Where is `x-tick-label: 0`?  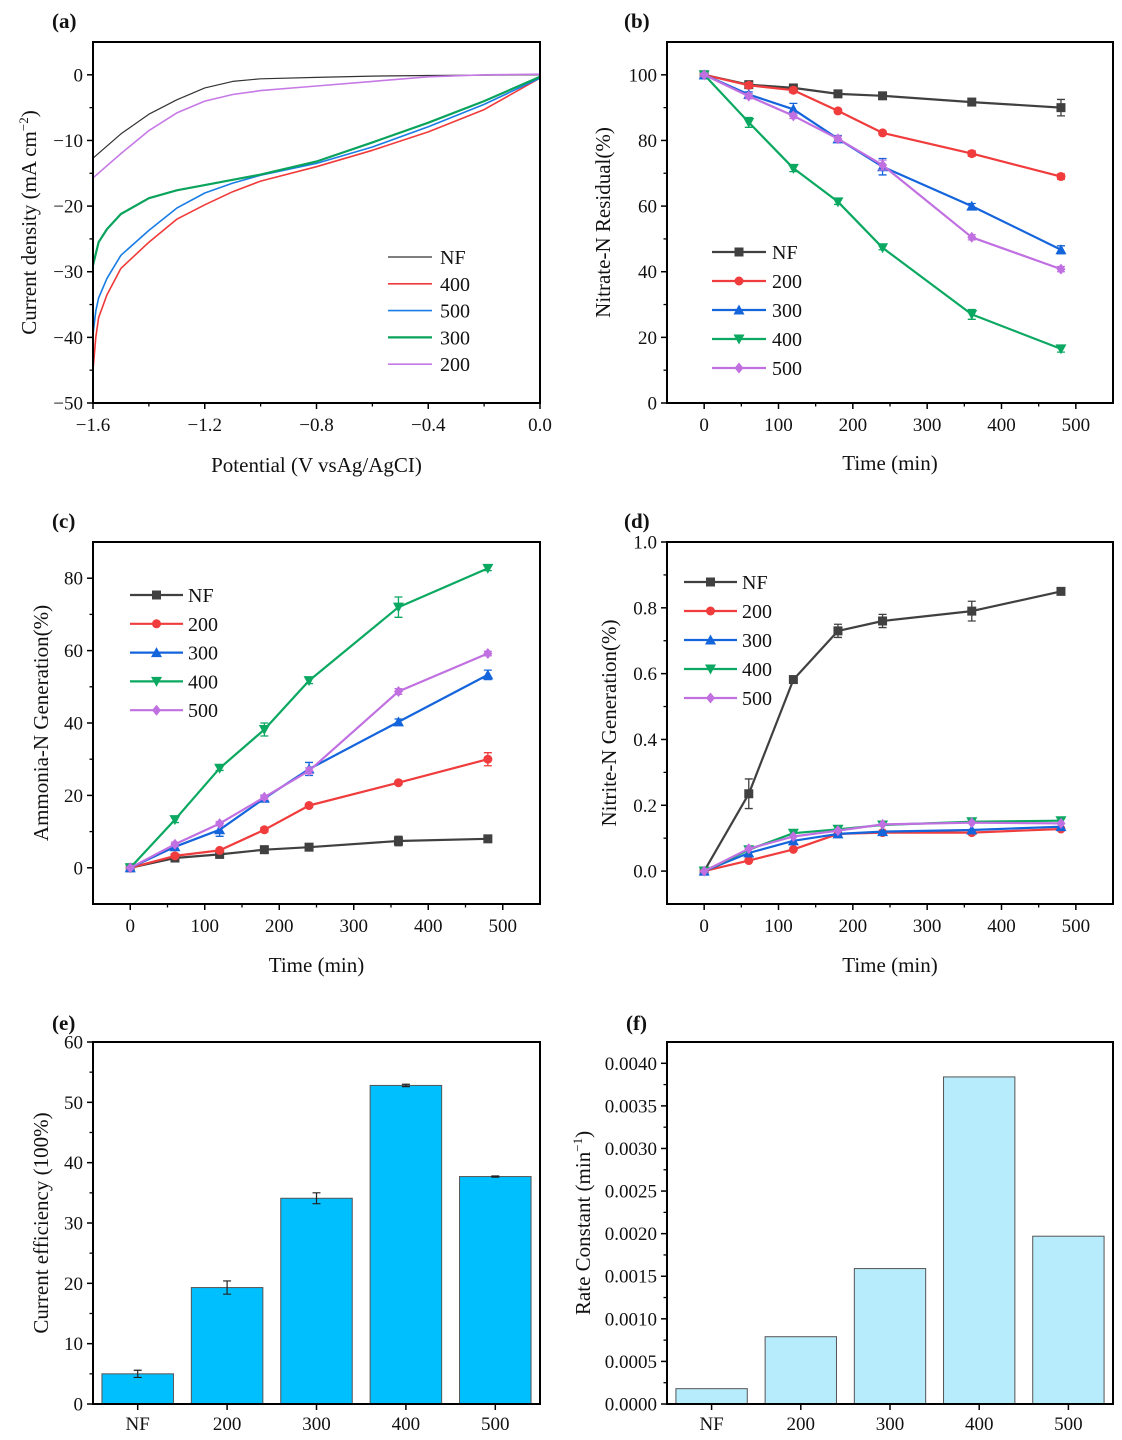
x-tick-label: 0 is located at coordinates (704, 425).